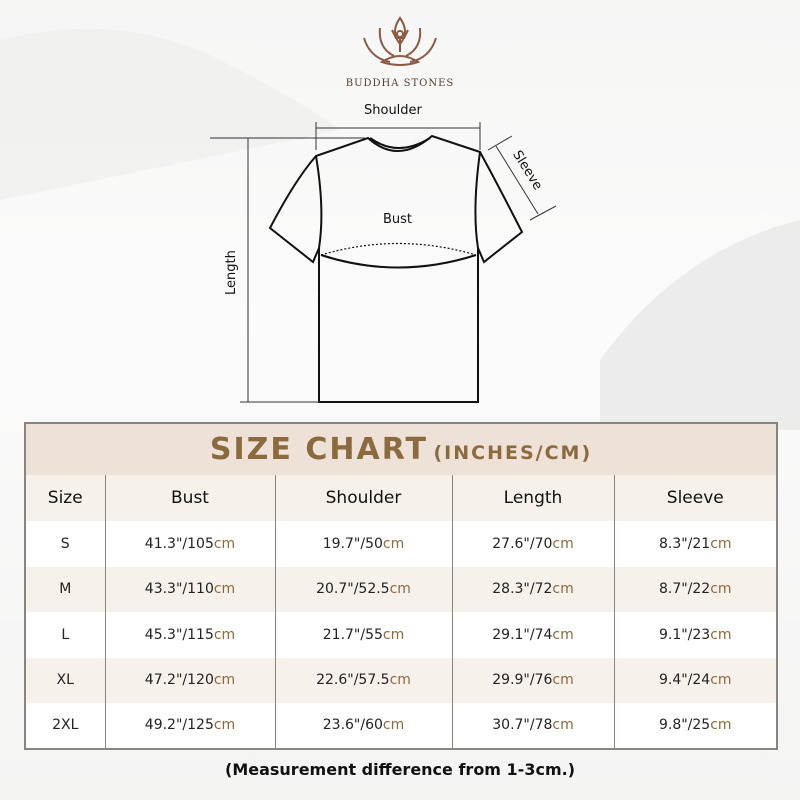 Image resolution: width=800 pixels, height=800 pixels. I want to click on measurement-cell: 30.7"/78cm, so click(532, 726).